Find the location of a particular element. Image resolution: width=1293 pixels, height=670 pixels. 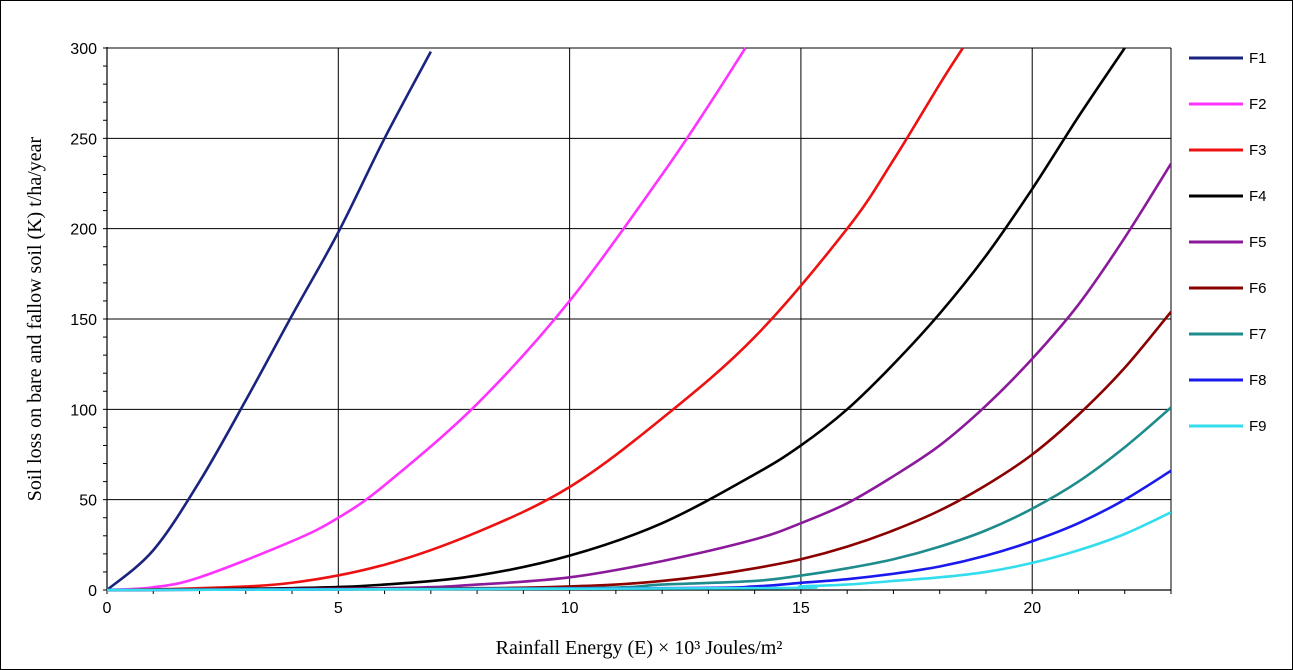

x-tick-label: 10 is located at coordinates (570, 608).